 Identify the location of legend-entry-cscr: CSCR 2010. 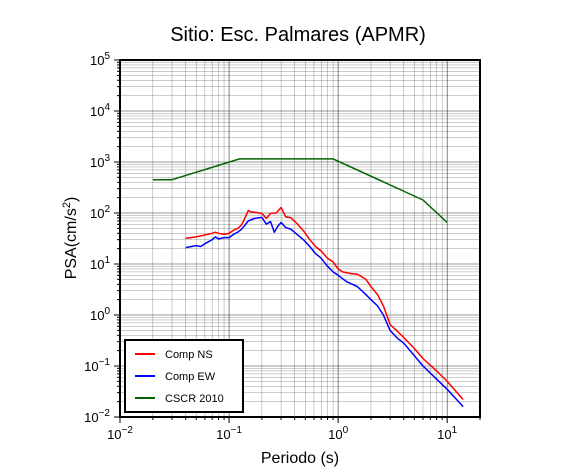
(179, 399).